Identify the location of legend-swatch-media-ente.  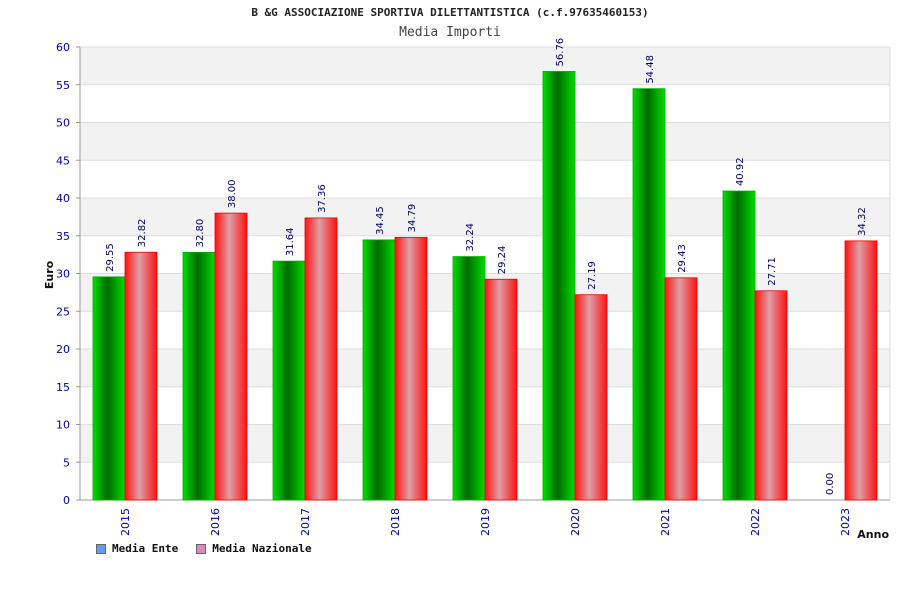
(101, 548).